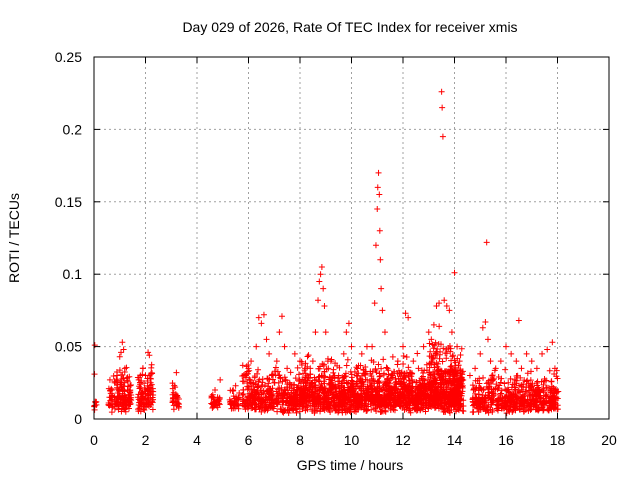 The image size is (640, 480). What do you see at coordinates (558, 440) in the screenshot?
I see `x-tick-label: 18` at bounding box center [558, 440].